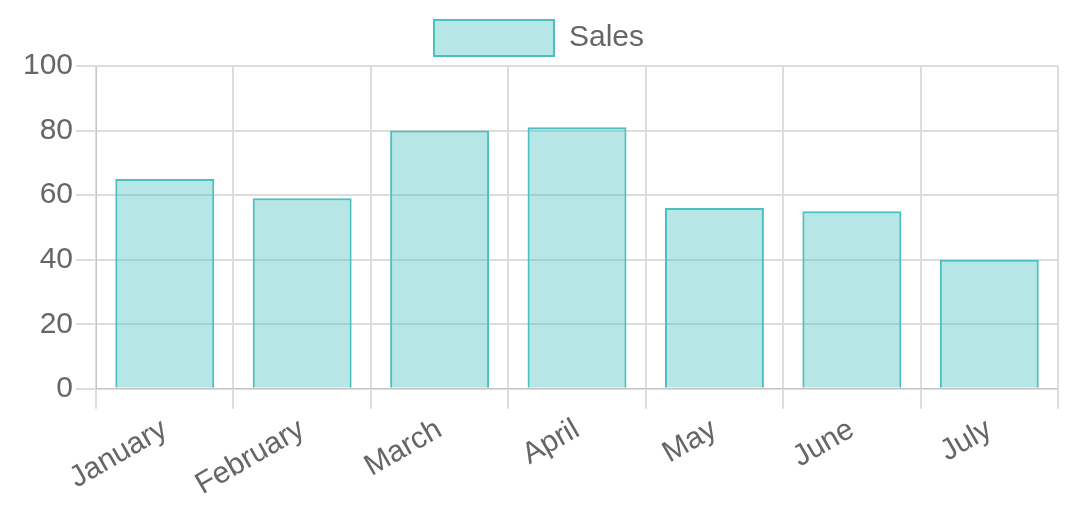 This screenshot has width=1080, height=516. What do you see at coordinates (822, 442) in the screenshot?
I see `x-tick-label: June` at bounding box center [822, 442].